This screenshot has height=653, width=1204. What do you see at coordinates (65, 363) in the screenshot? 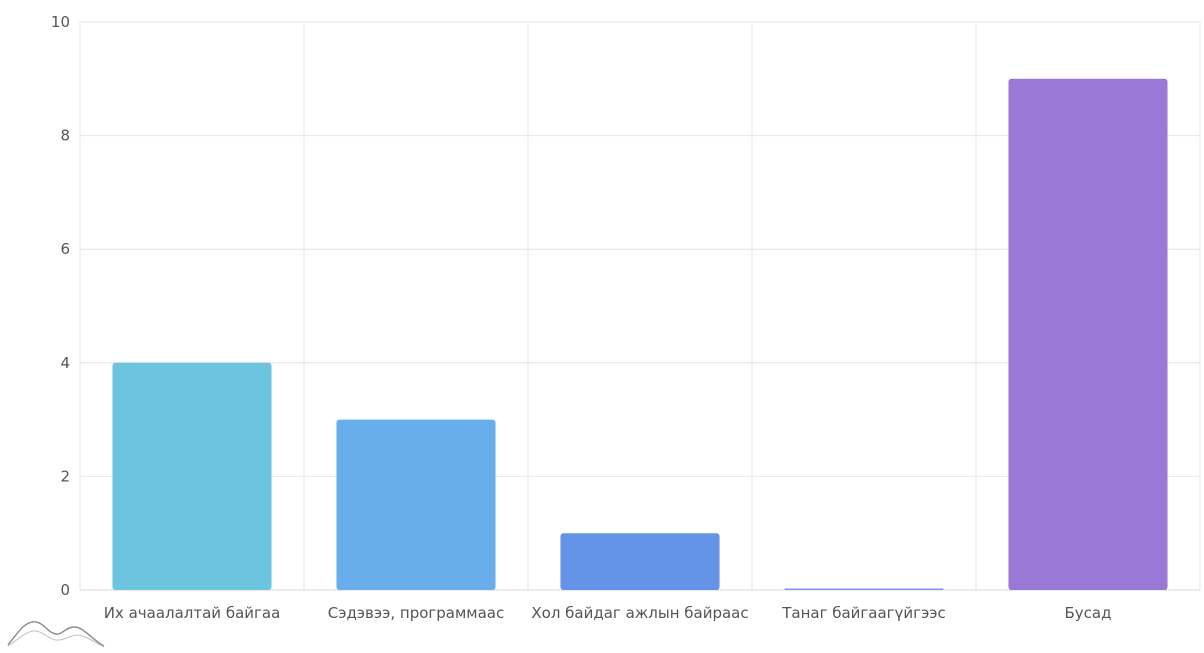
I see `y-tick-label: 4` at bounding box center [65, 363].